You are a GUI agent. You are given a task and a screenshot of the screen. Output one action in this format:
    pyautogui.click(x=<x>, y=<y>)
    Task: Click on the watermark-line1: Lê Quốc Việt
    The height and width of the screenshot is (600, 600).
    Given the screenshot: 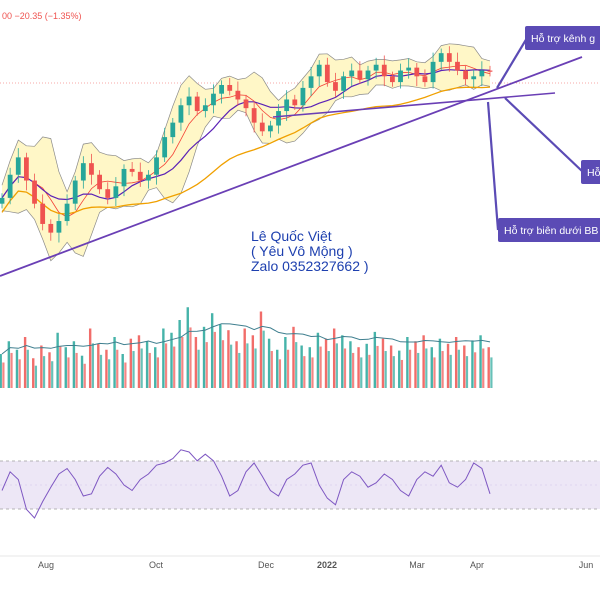 What is the action you would take?
    pyautogui.click(x=291, y=236)
    